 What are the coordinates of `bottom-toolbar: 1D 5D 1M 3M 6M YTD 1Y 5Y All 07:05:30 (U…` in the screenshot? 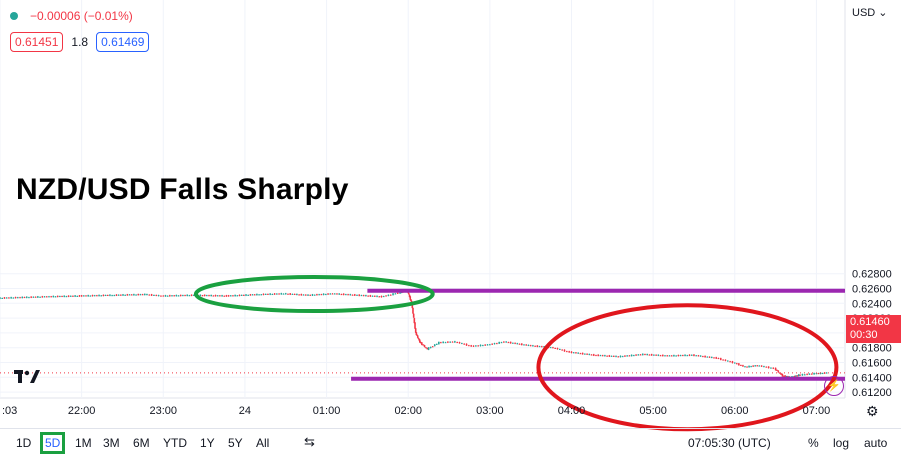 It's located at (450, 443).